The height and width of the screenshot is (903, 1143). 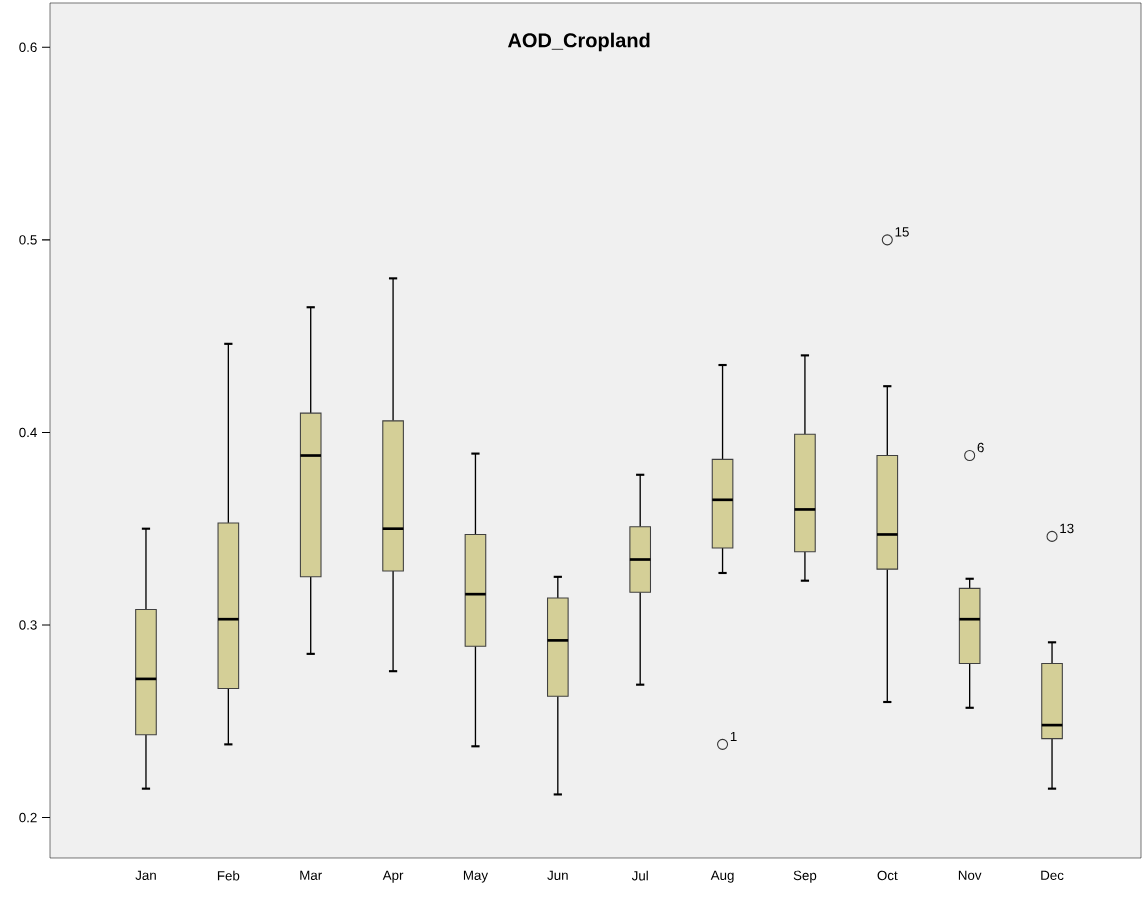 I want to click on annotation: 1, so click(x=733, y=736).